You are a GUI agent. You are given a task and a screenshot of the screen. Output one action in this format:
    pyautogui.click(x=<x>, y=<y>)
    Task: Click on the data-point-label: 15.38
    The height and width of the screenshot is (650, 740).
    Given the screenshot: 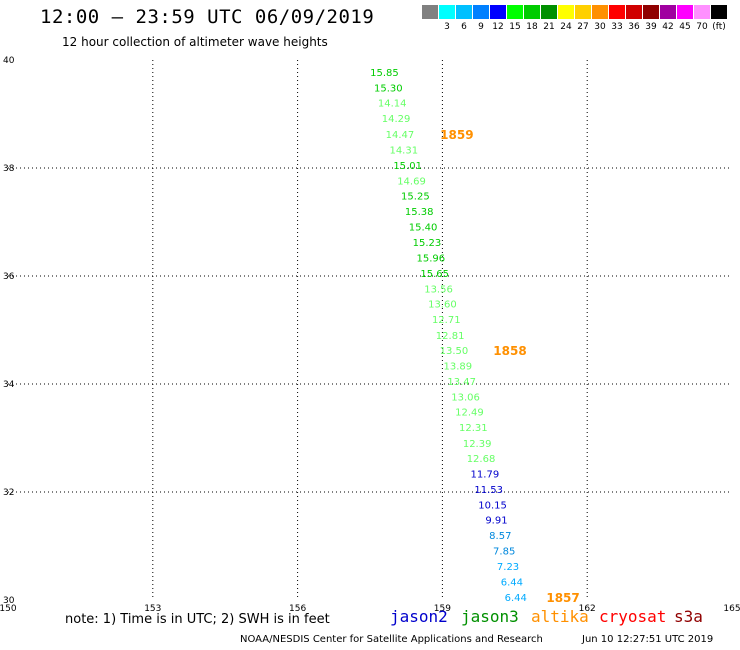 What is the action you would take?
    pyautogui.click(x=419, y=212)
    